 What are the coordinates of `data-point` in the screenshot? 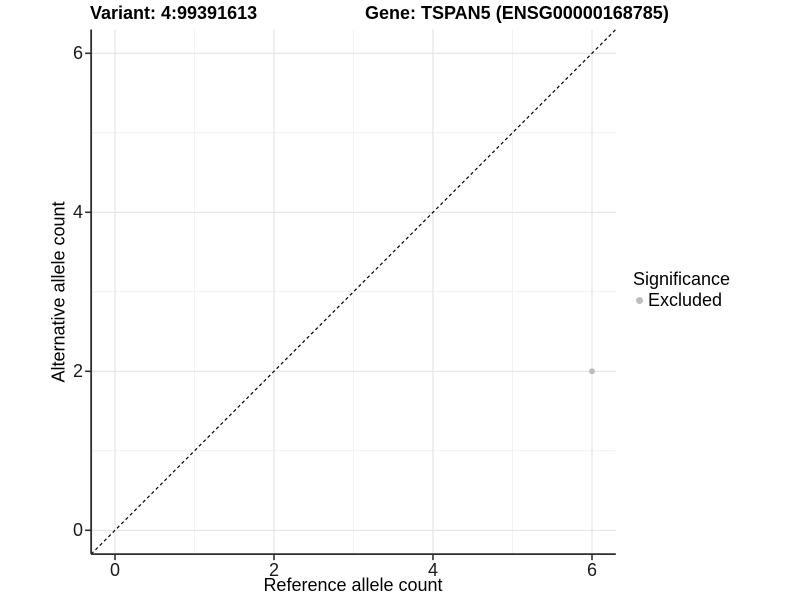 It's located at (592, 371).